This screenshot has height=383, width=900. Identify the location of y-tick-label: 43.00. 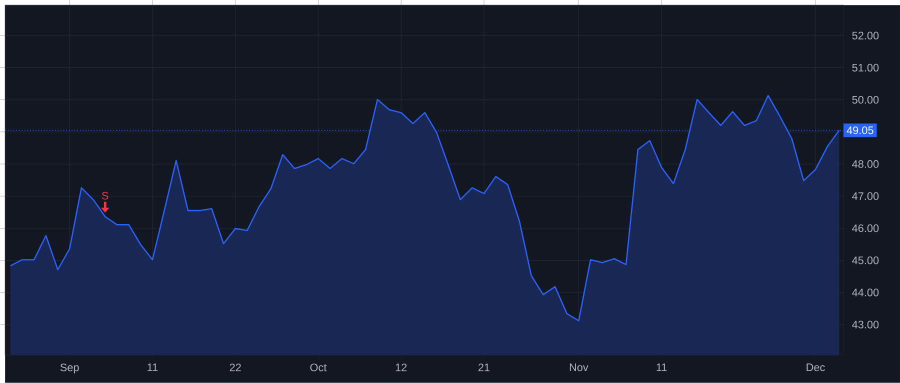
(865, 324).